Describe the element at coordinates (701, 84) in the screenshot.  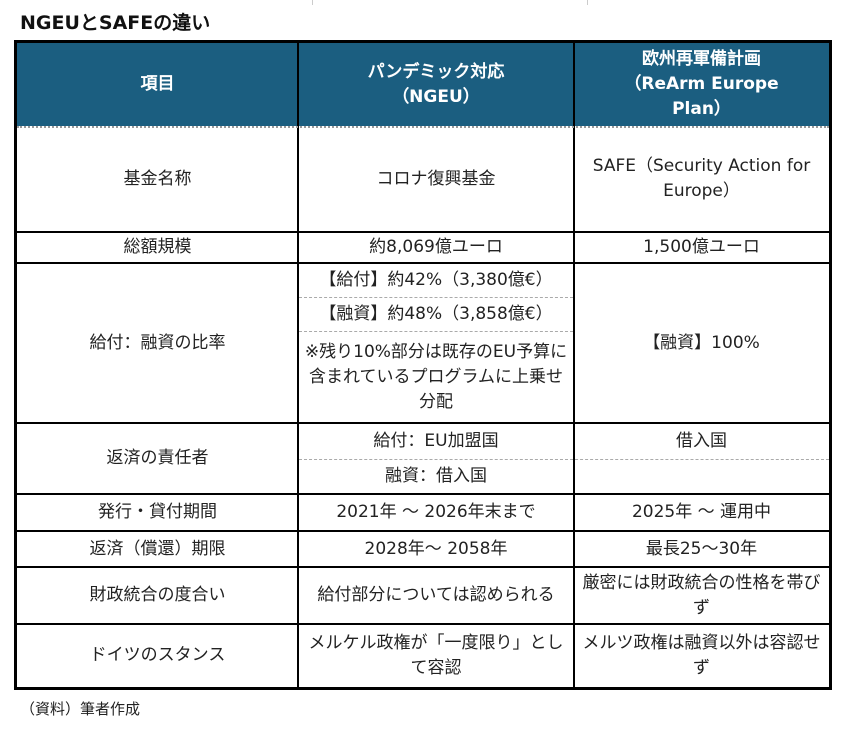
I see `header-safe: 欧州再軍備計画 （ReArm Europe Plan）` at that location.